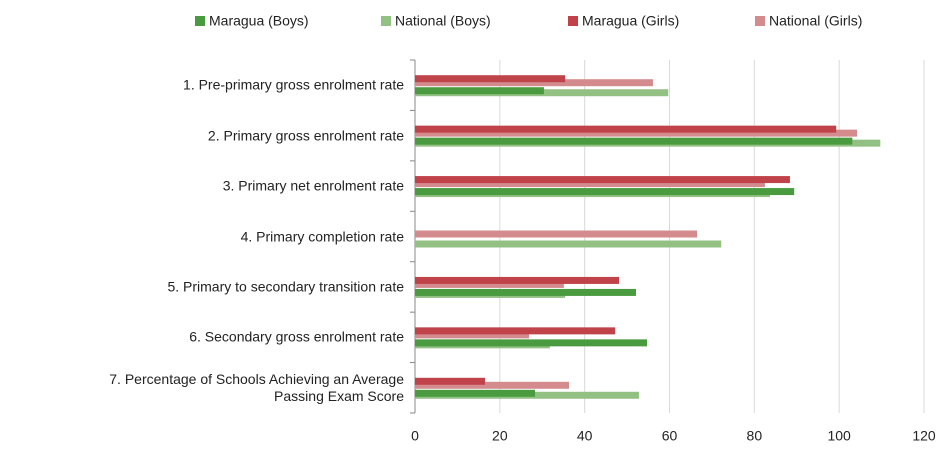  What do you see at coordinates (415, 436) in the screenshot?
I see `x-tick-label: 0` at bounding box center [415, 436].